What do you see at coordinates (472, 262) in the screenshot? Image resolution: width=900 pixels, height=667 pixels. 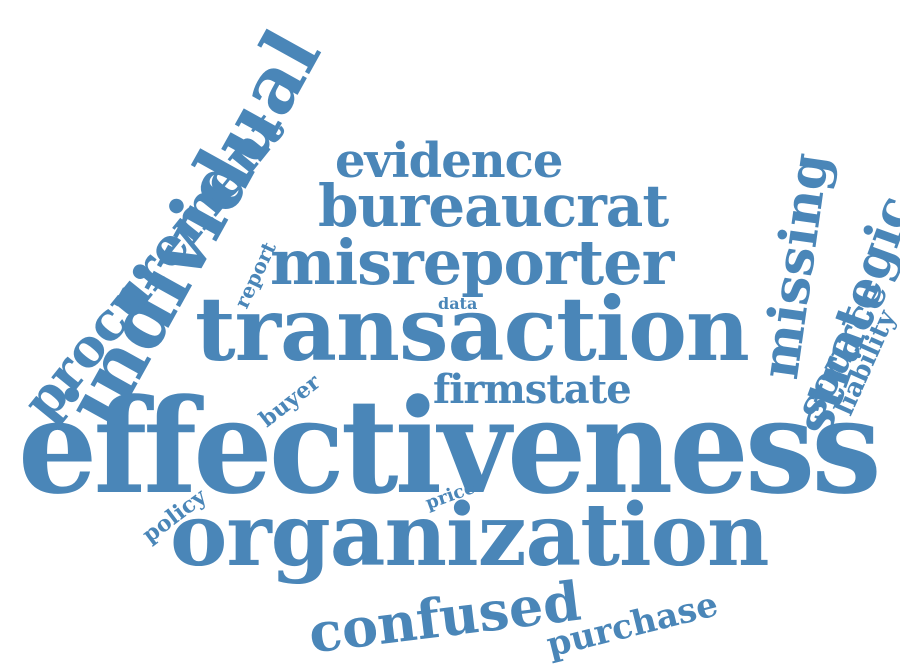 I see `word-misreporter: misreporter` at bounding box center [472, 262].